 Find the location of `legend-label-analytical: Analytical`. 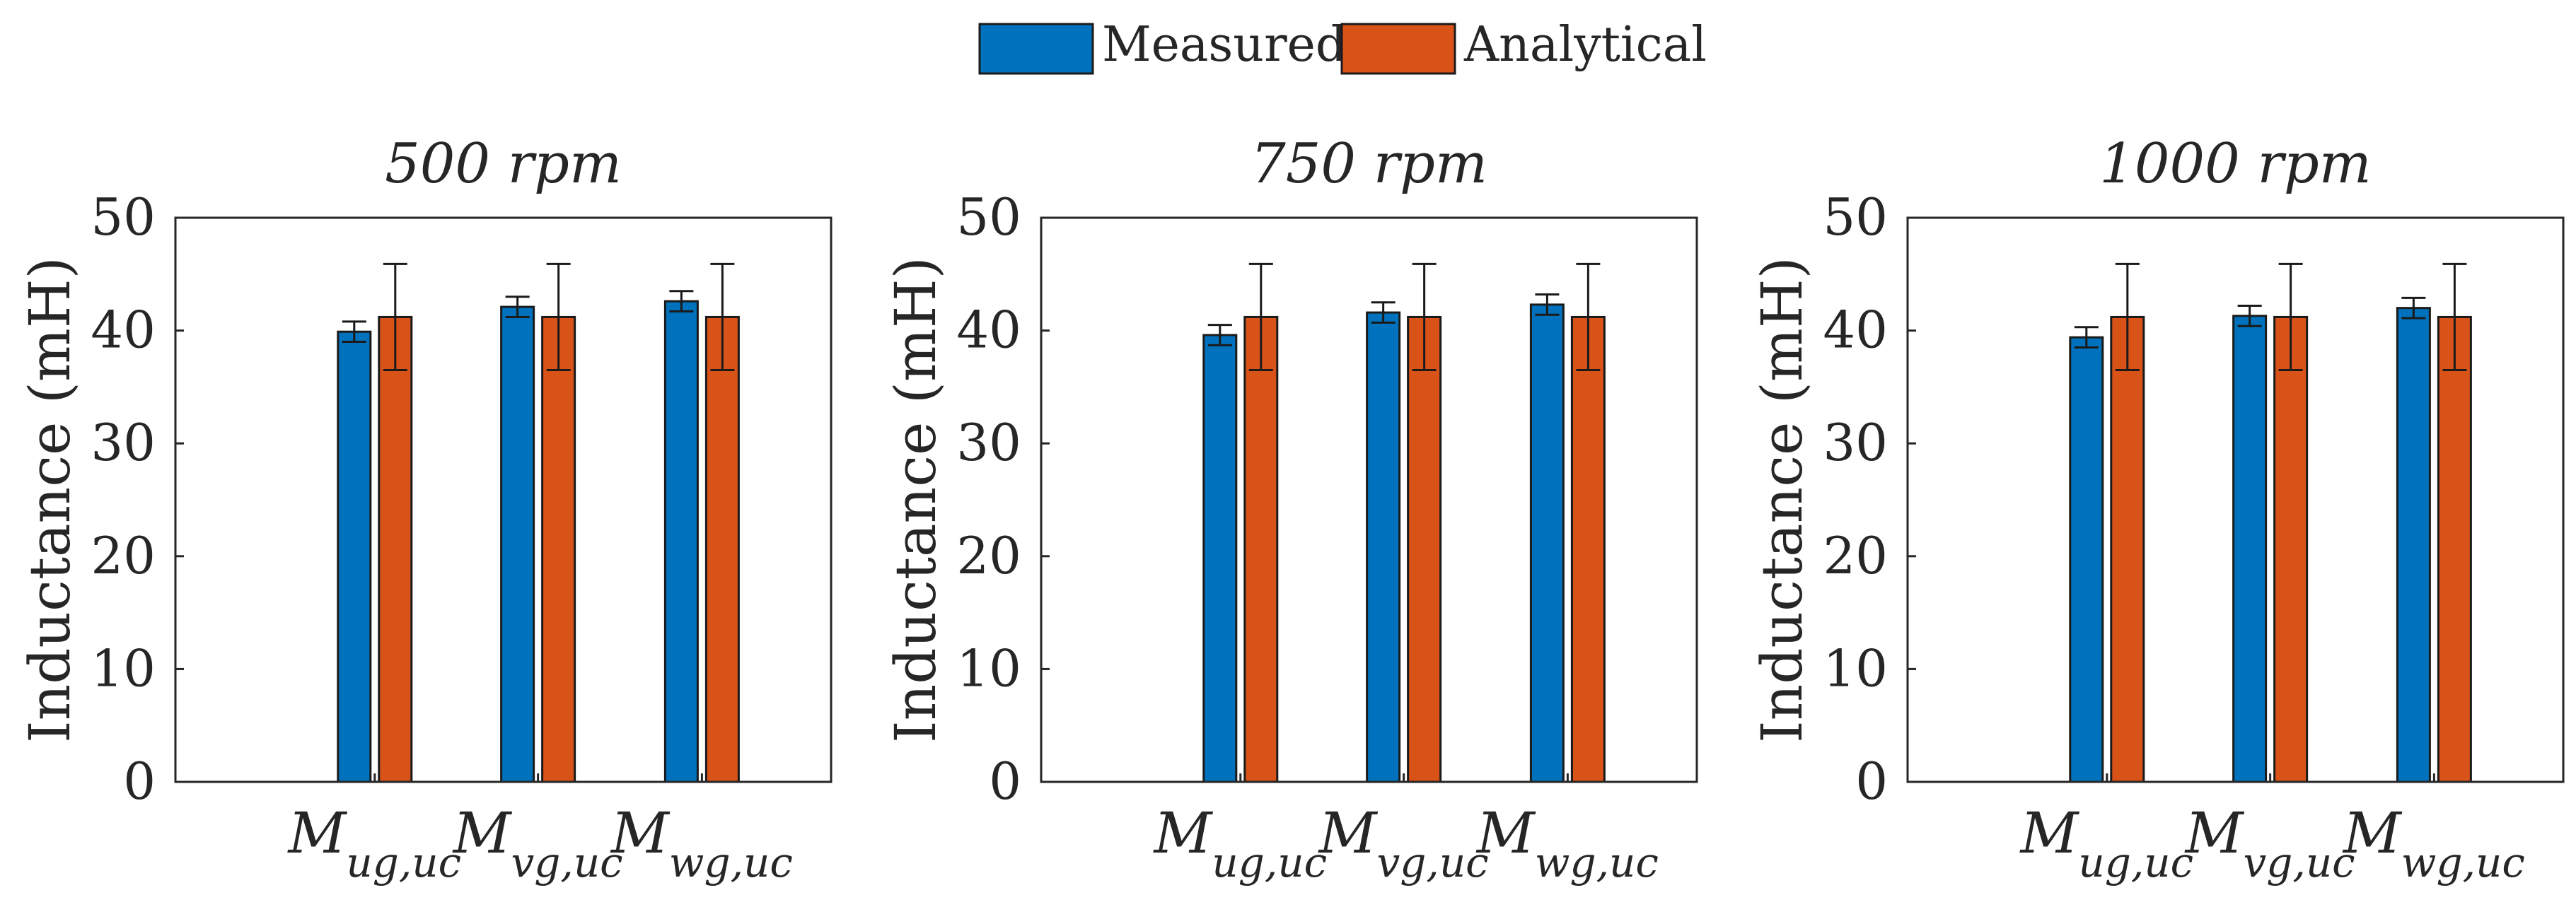

legend-label-analytical: Analytical is located at coordinates (1585, 45).